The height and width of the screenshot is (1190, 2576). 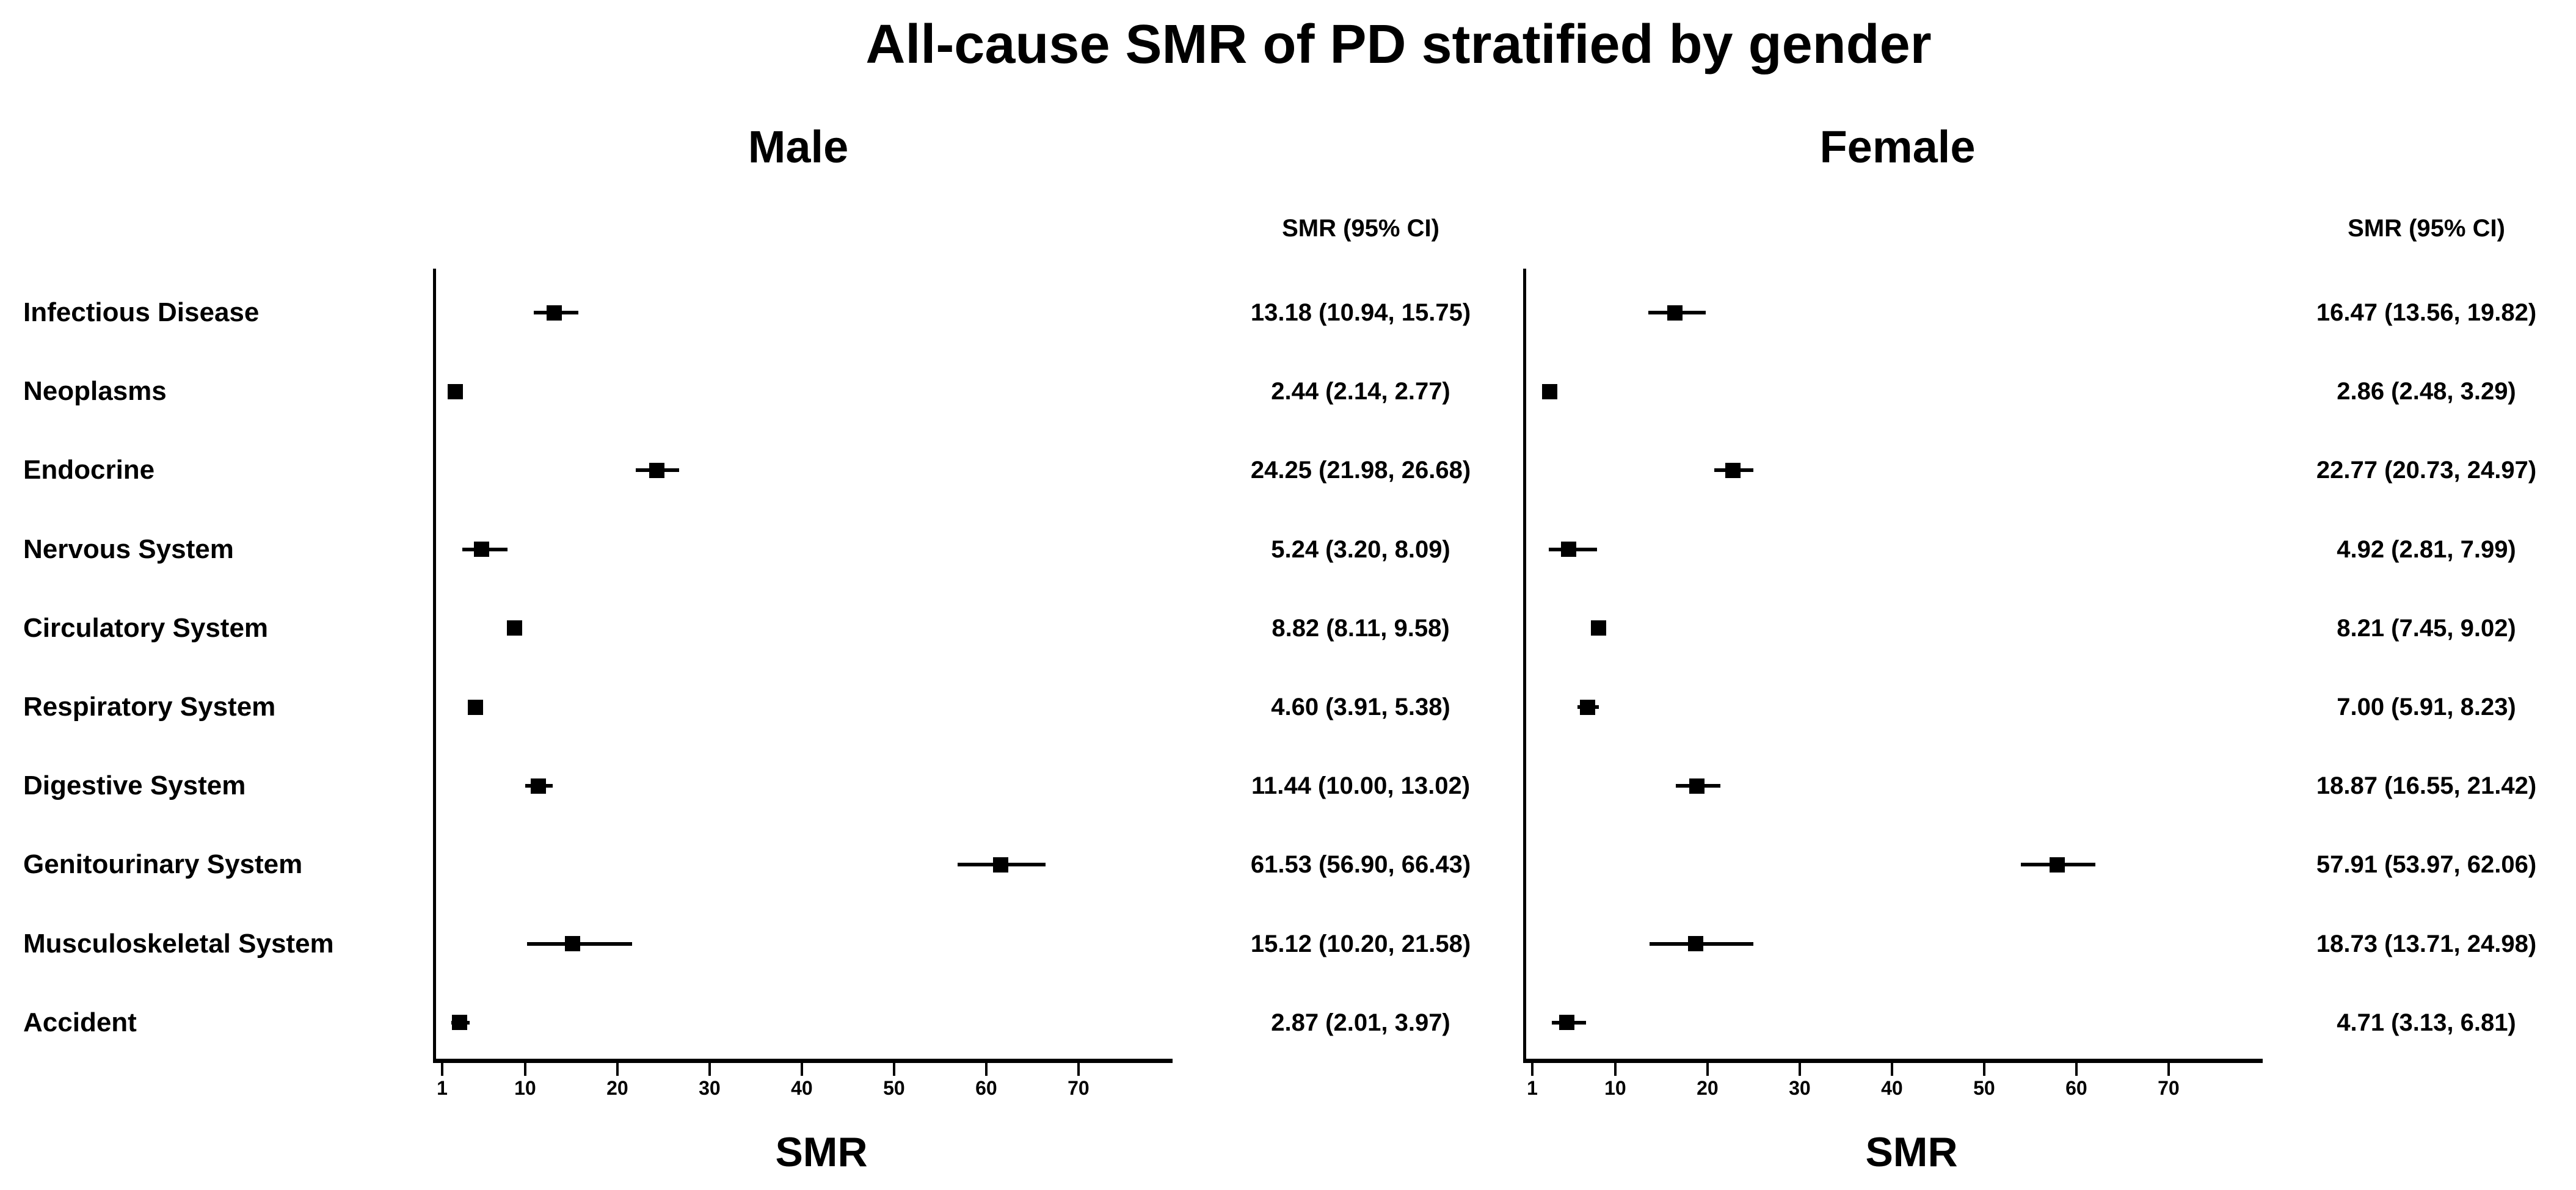 I want to click on smr-value-female: 4.92 (2.81, 7.99), so click(x=2426, y=549).